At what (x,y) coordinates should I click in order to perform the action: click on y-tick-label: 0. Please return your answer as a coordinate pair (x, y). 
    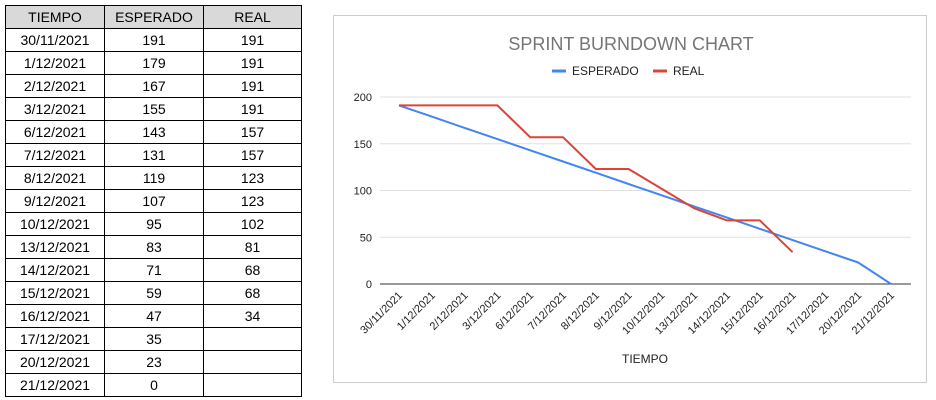
    Looking at the image, I should click on (369, 285).